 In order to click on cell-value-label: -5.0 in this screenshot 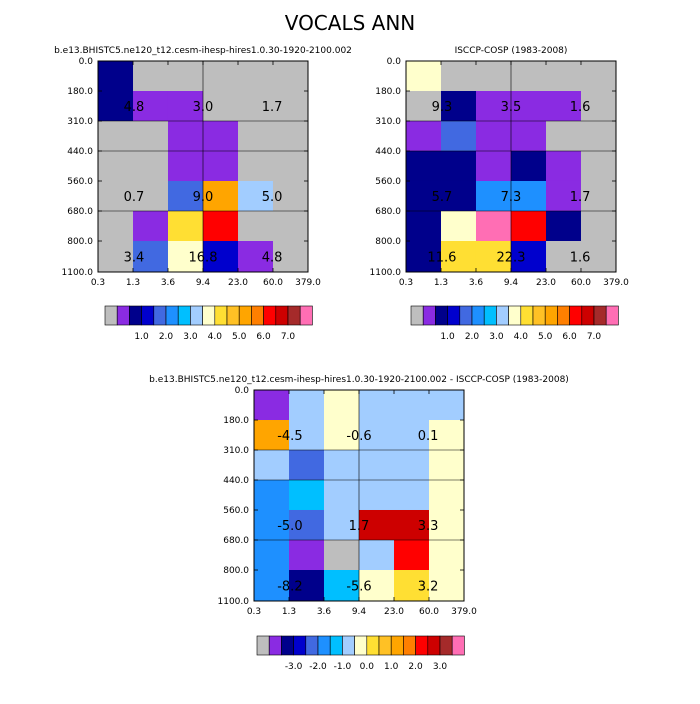, I will do `click(289, 526)`.